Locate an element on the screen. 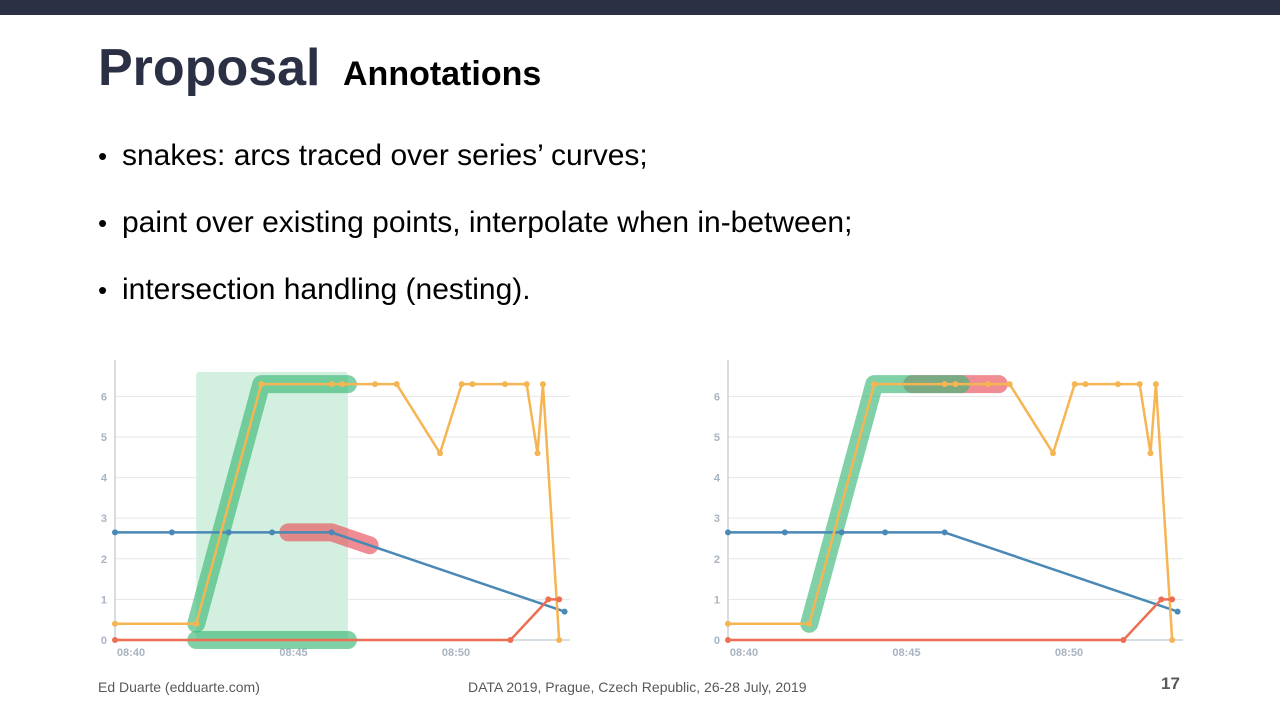  footer-author: Ed Duarte (edduarte.com) is located at coordinates (179, 687).